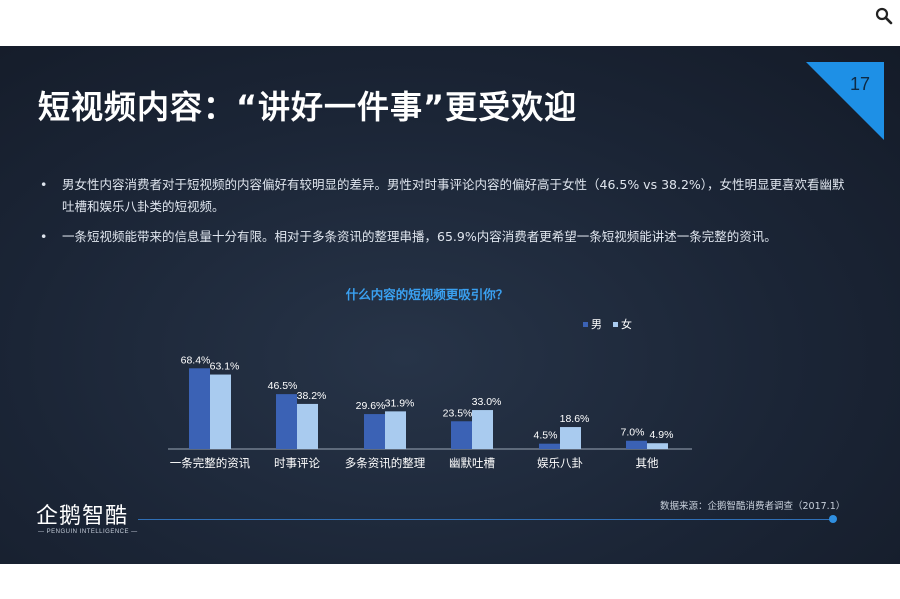 Image resolution: width=900 pixels, height=599 pixels. Describe the element at coordinates (196, 360) in the screenshot. I see `data-label: 68.4%` at that location.